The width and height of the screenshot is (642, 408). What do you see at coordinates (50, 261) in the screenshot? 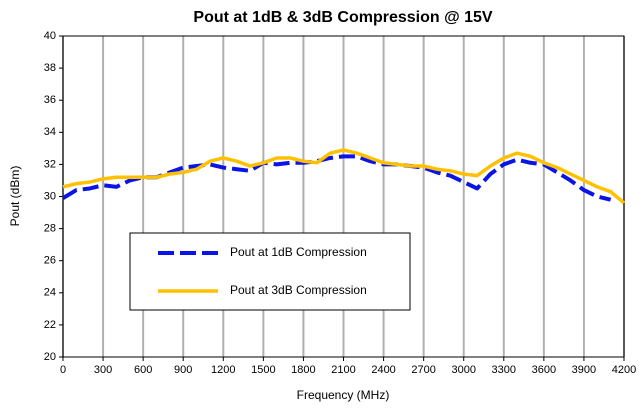
I see `y-tick-label: 26` at bounding box center [50, 261].